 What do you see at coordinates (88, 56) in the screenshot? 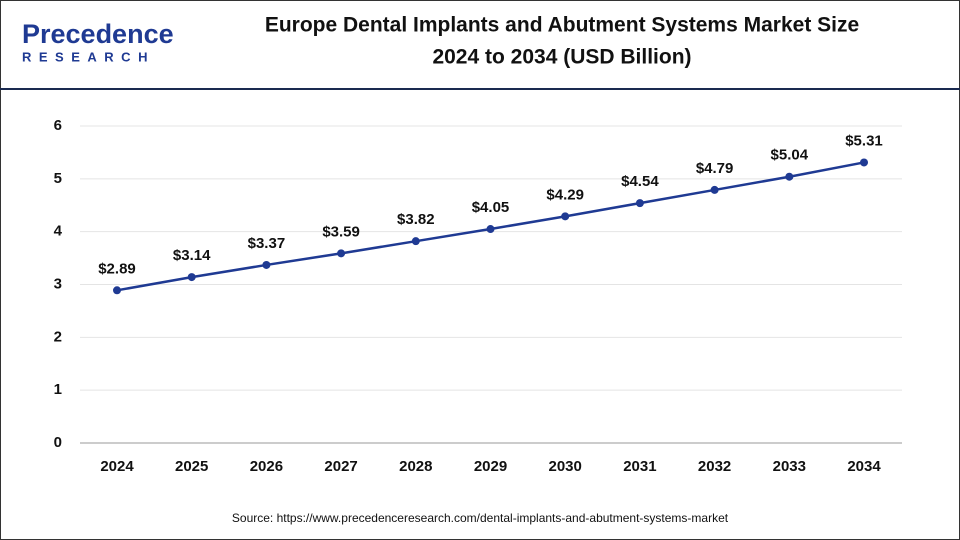
I see `logo-tagline: RESEARCH` at bounding box center [88, 56].